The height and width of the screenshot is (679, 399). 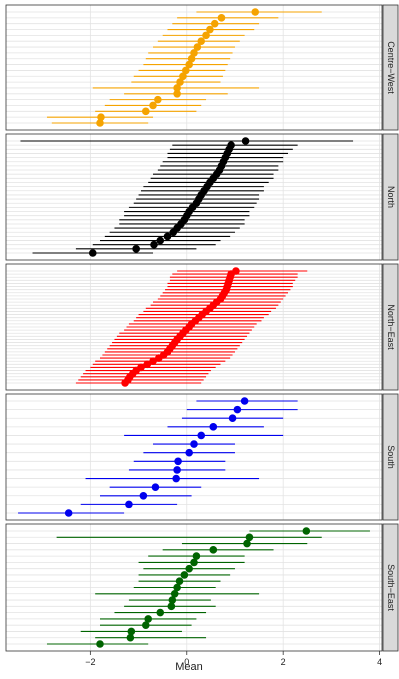 I want to click on x-axis: −2 0 2 4, so click(x=233, y=659).